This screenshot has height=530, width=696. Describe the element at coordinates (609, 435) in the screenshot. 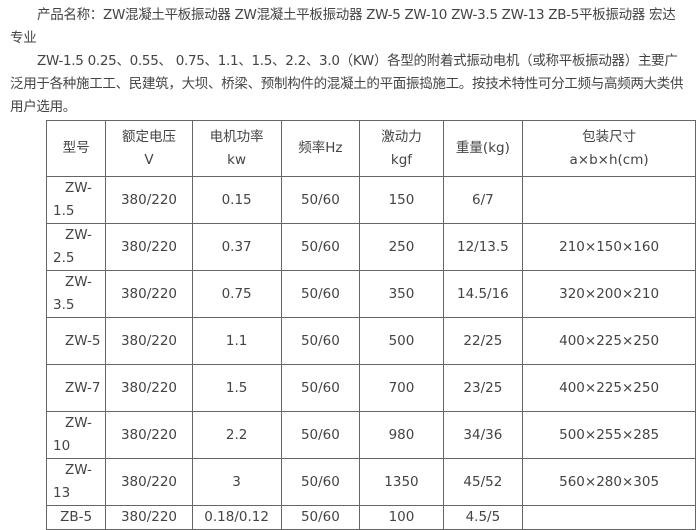

I see `table-cell: 500×255×285` at that location.